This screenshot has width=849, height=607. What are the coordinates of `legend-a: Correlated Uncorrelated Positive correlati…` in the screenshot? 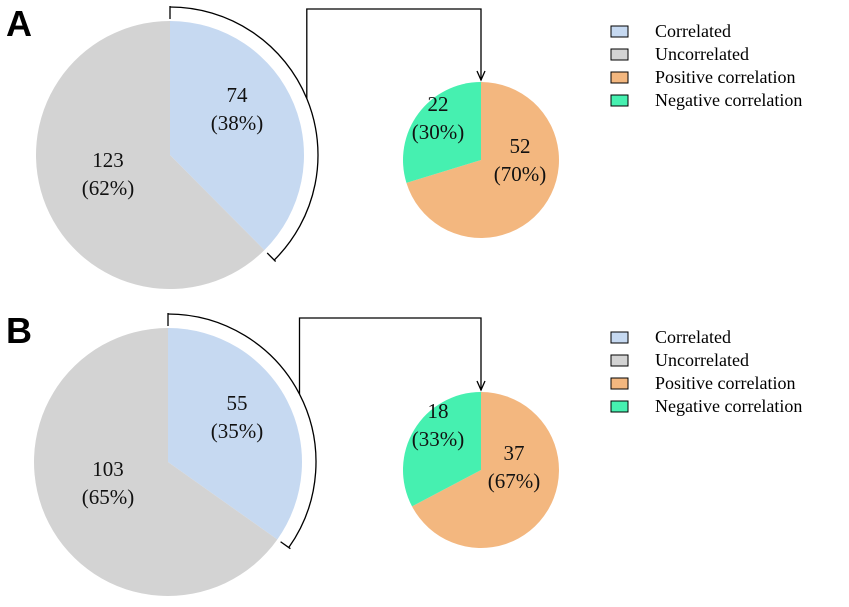 It's located at (706, 65).